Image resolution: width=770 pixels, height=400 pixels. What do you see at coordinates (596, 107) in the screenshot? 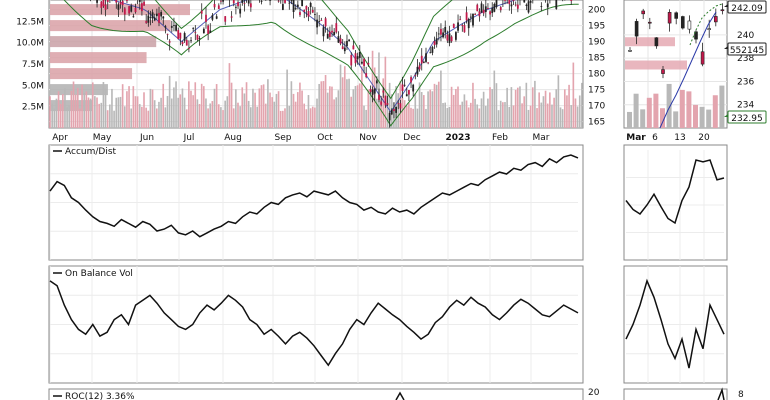
I see `price-tick: 170` at bounding box center [596, 107].